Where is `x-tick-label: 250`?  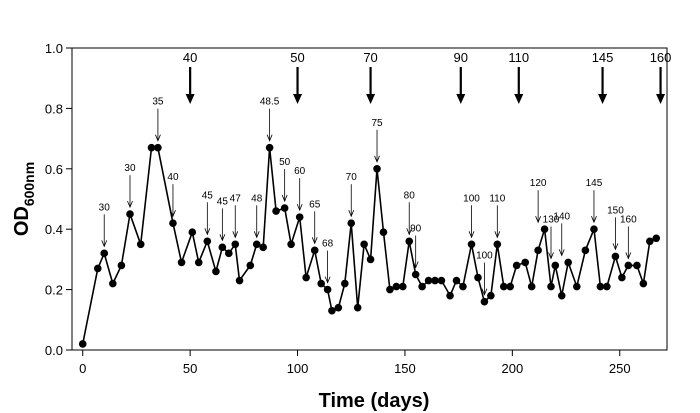
x-tick-label: 250 is located at coordinates (620, 368).